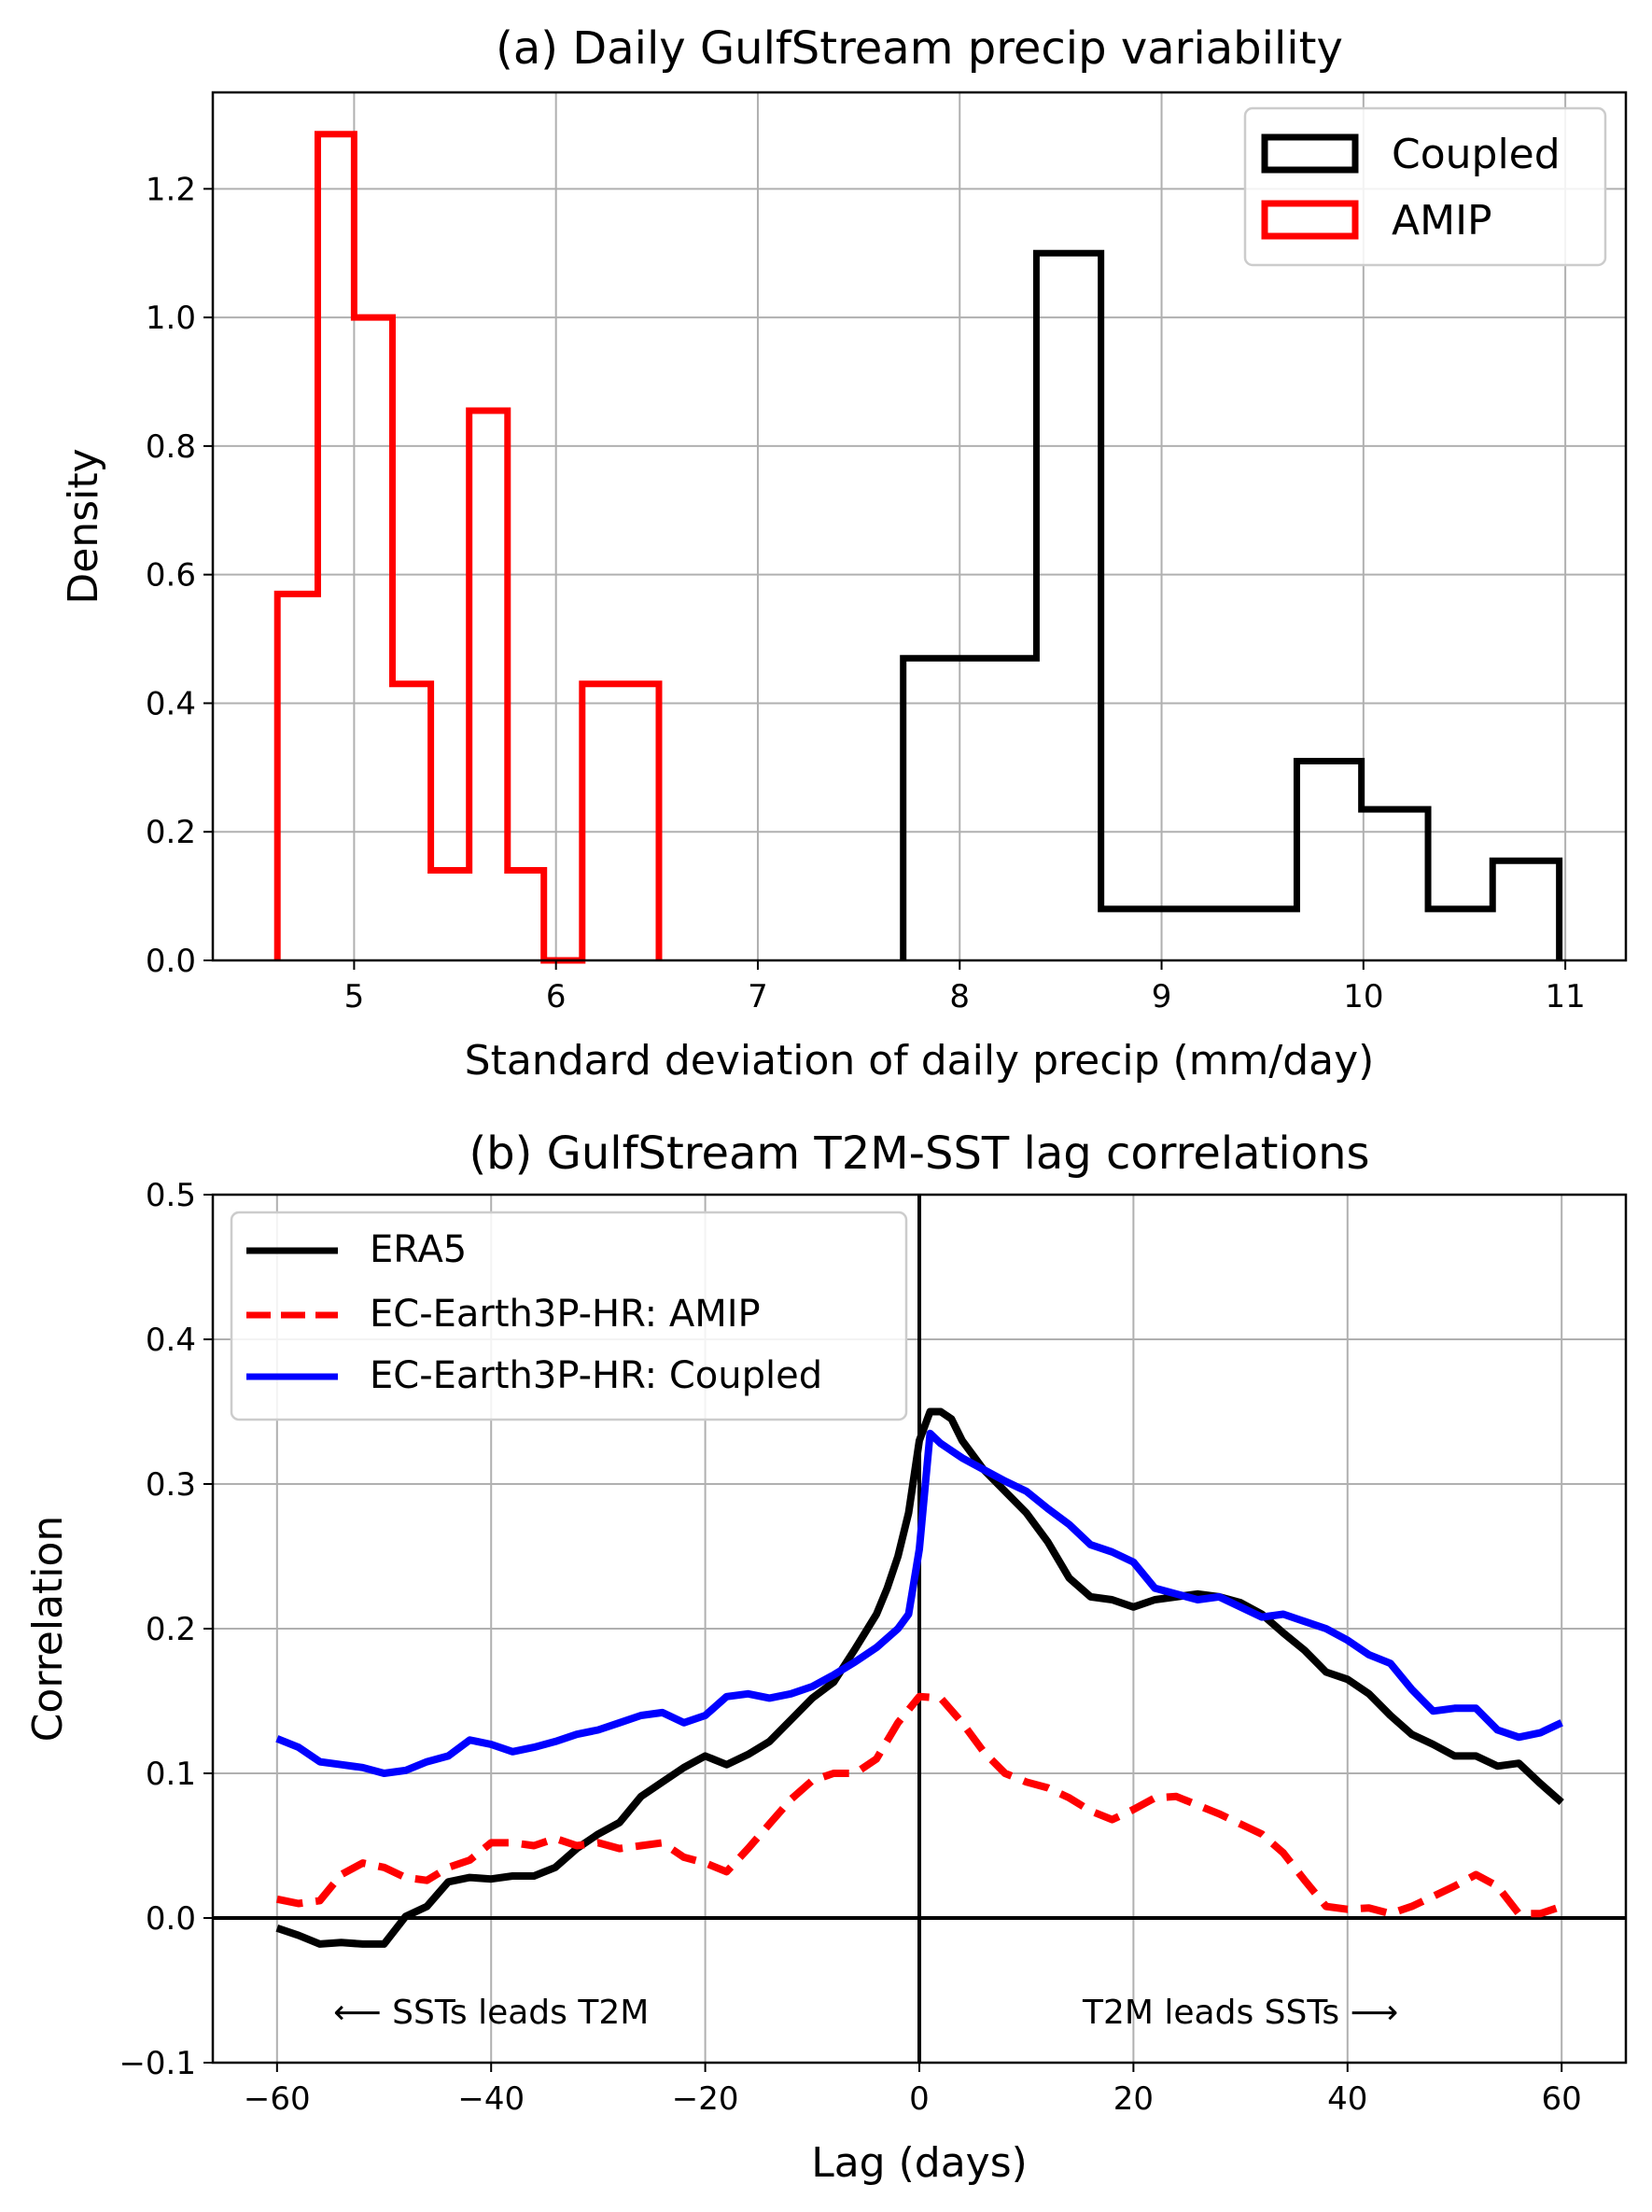  What do you see at coordinates (157, 2063) in the screenshot?
I see `lag-correlation-y-tick-label: −0.1` at bounding box center [157, 2063].